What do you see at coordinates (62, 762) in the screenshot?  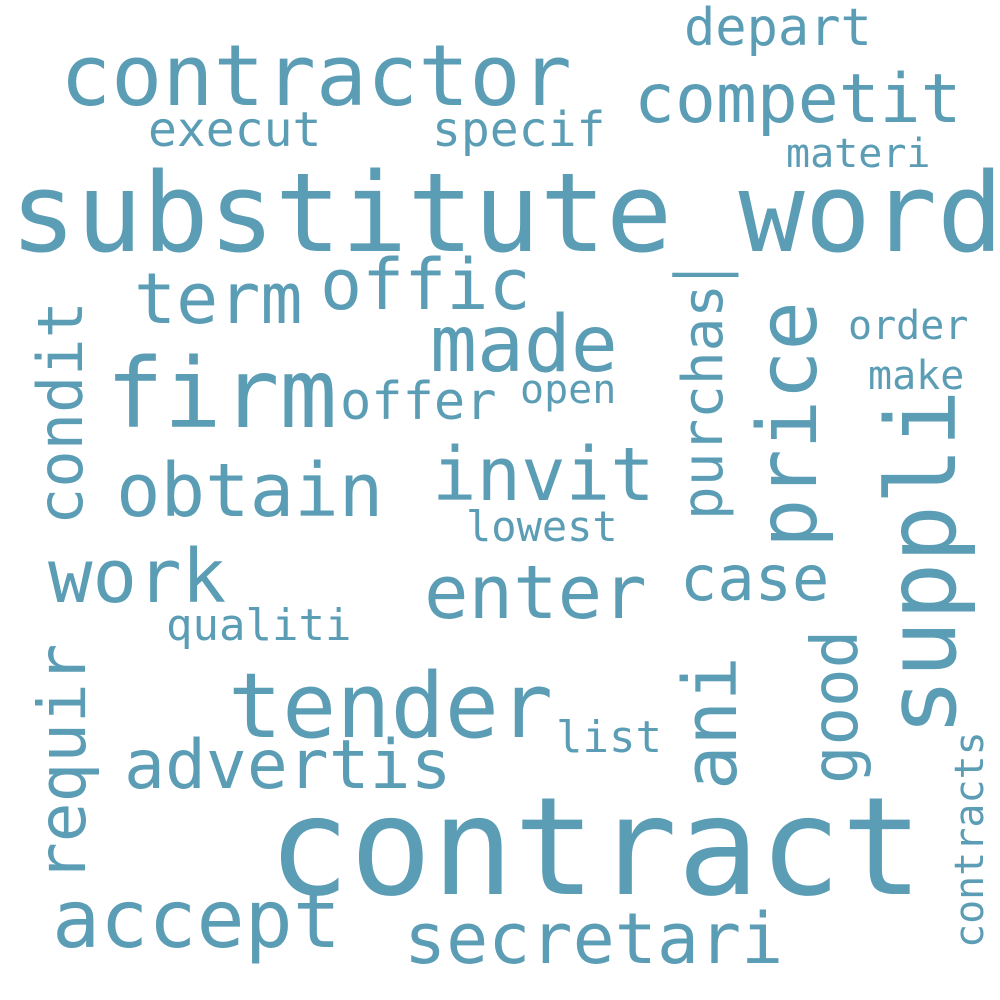 I see `word-requir: requir` at bounding box center [62, 762].